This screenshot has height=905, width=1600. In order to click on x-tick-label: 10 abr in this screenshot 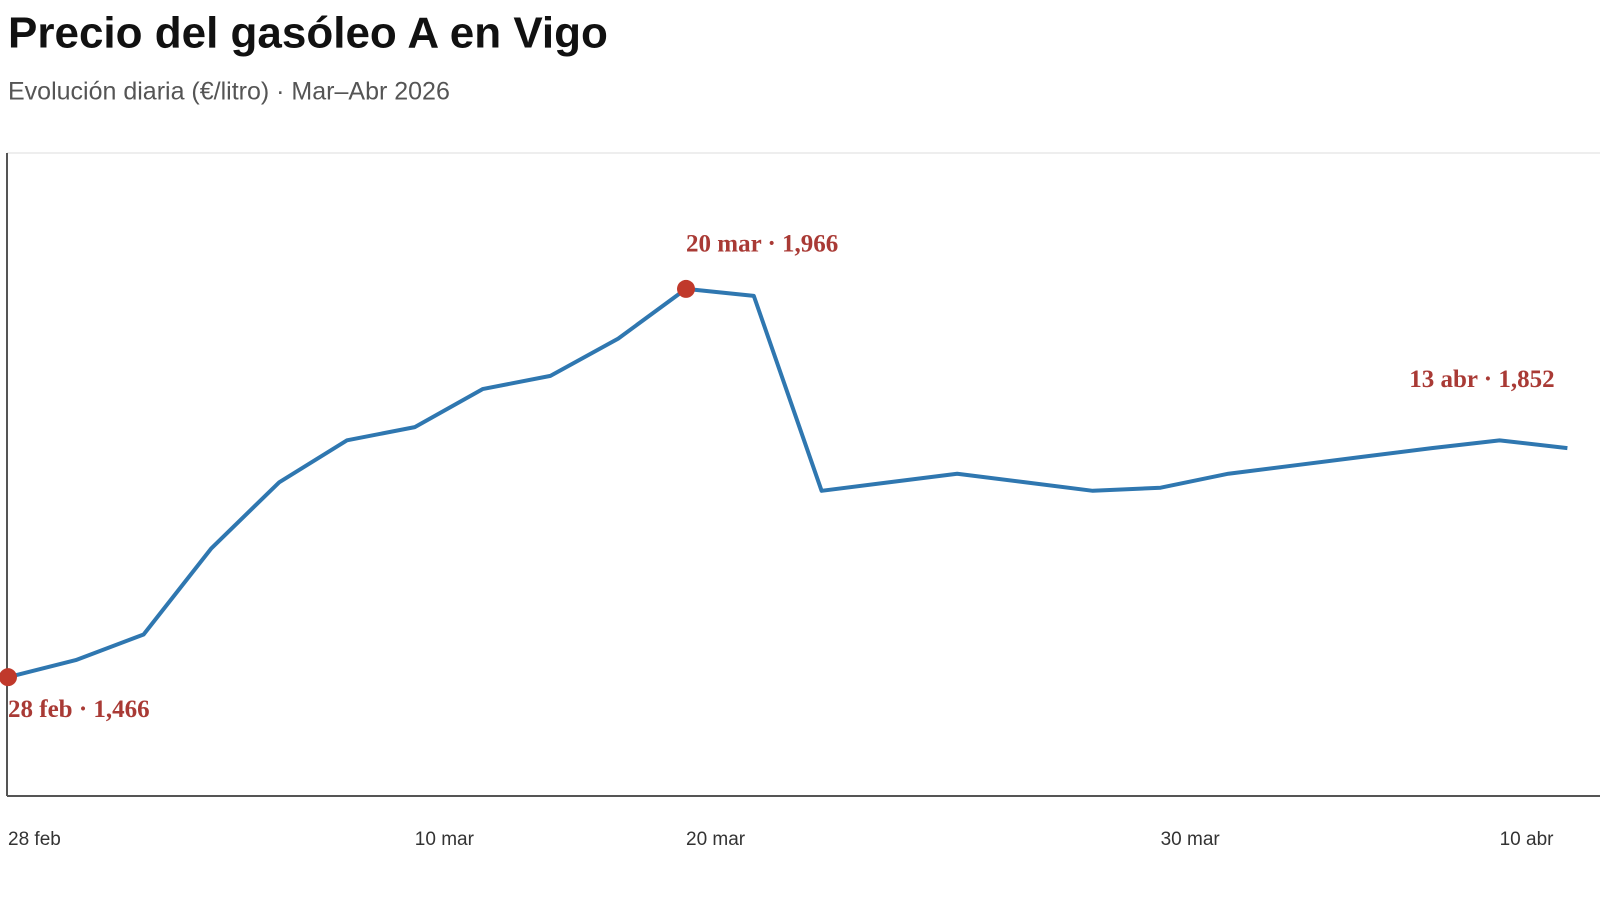, I will do `click(1527, 839)`.